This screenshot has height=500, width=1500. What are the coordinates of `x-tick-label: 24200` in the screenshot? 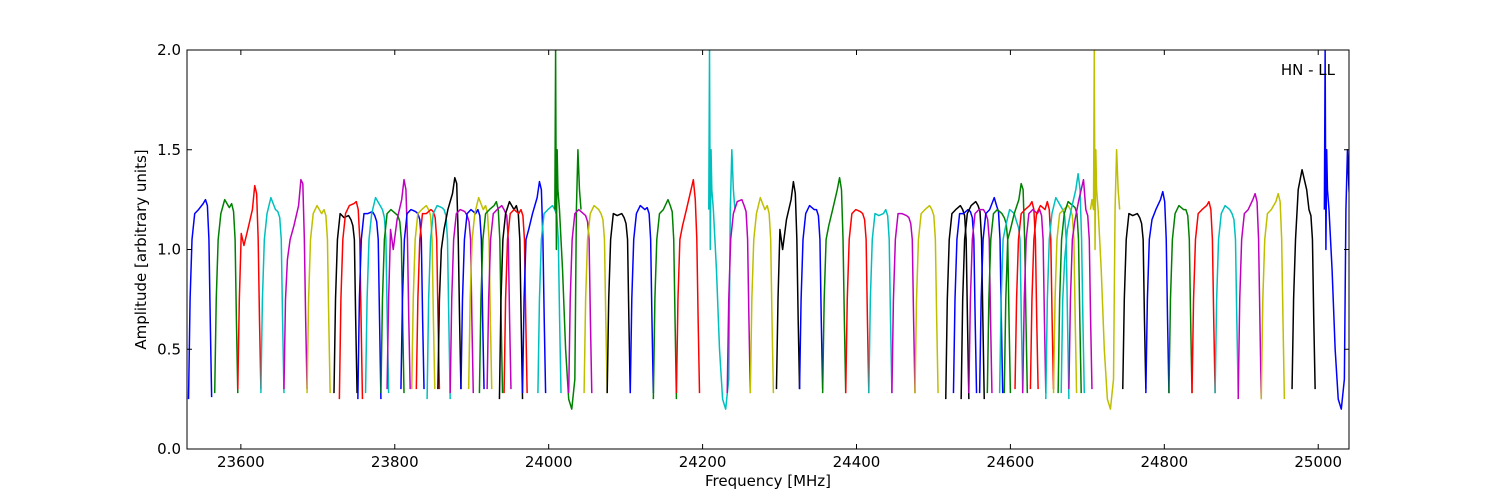 It's located at (703, 462).